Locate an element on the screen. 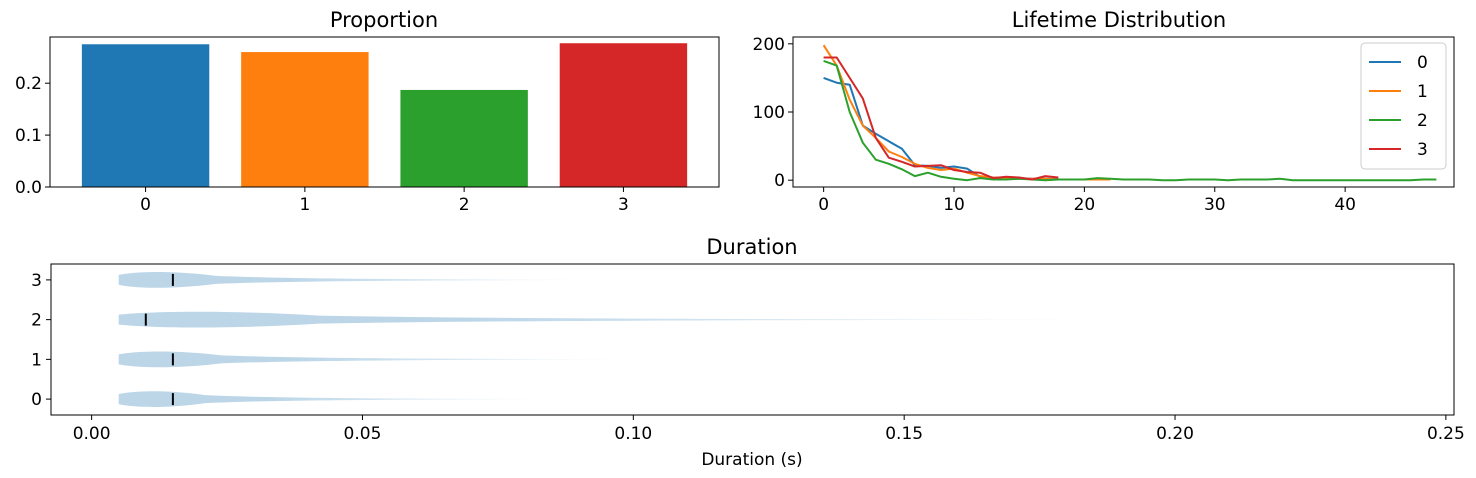 The height and width of the screenshot is (478, 1476). legend: 0 1 2 3 is located at coordinates (1403, 106).